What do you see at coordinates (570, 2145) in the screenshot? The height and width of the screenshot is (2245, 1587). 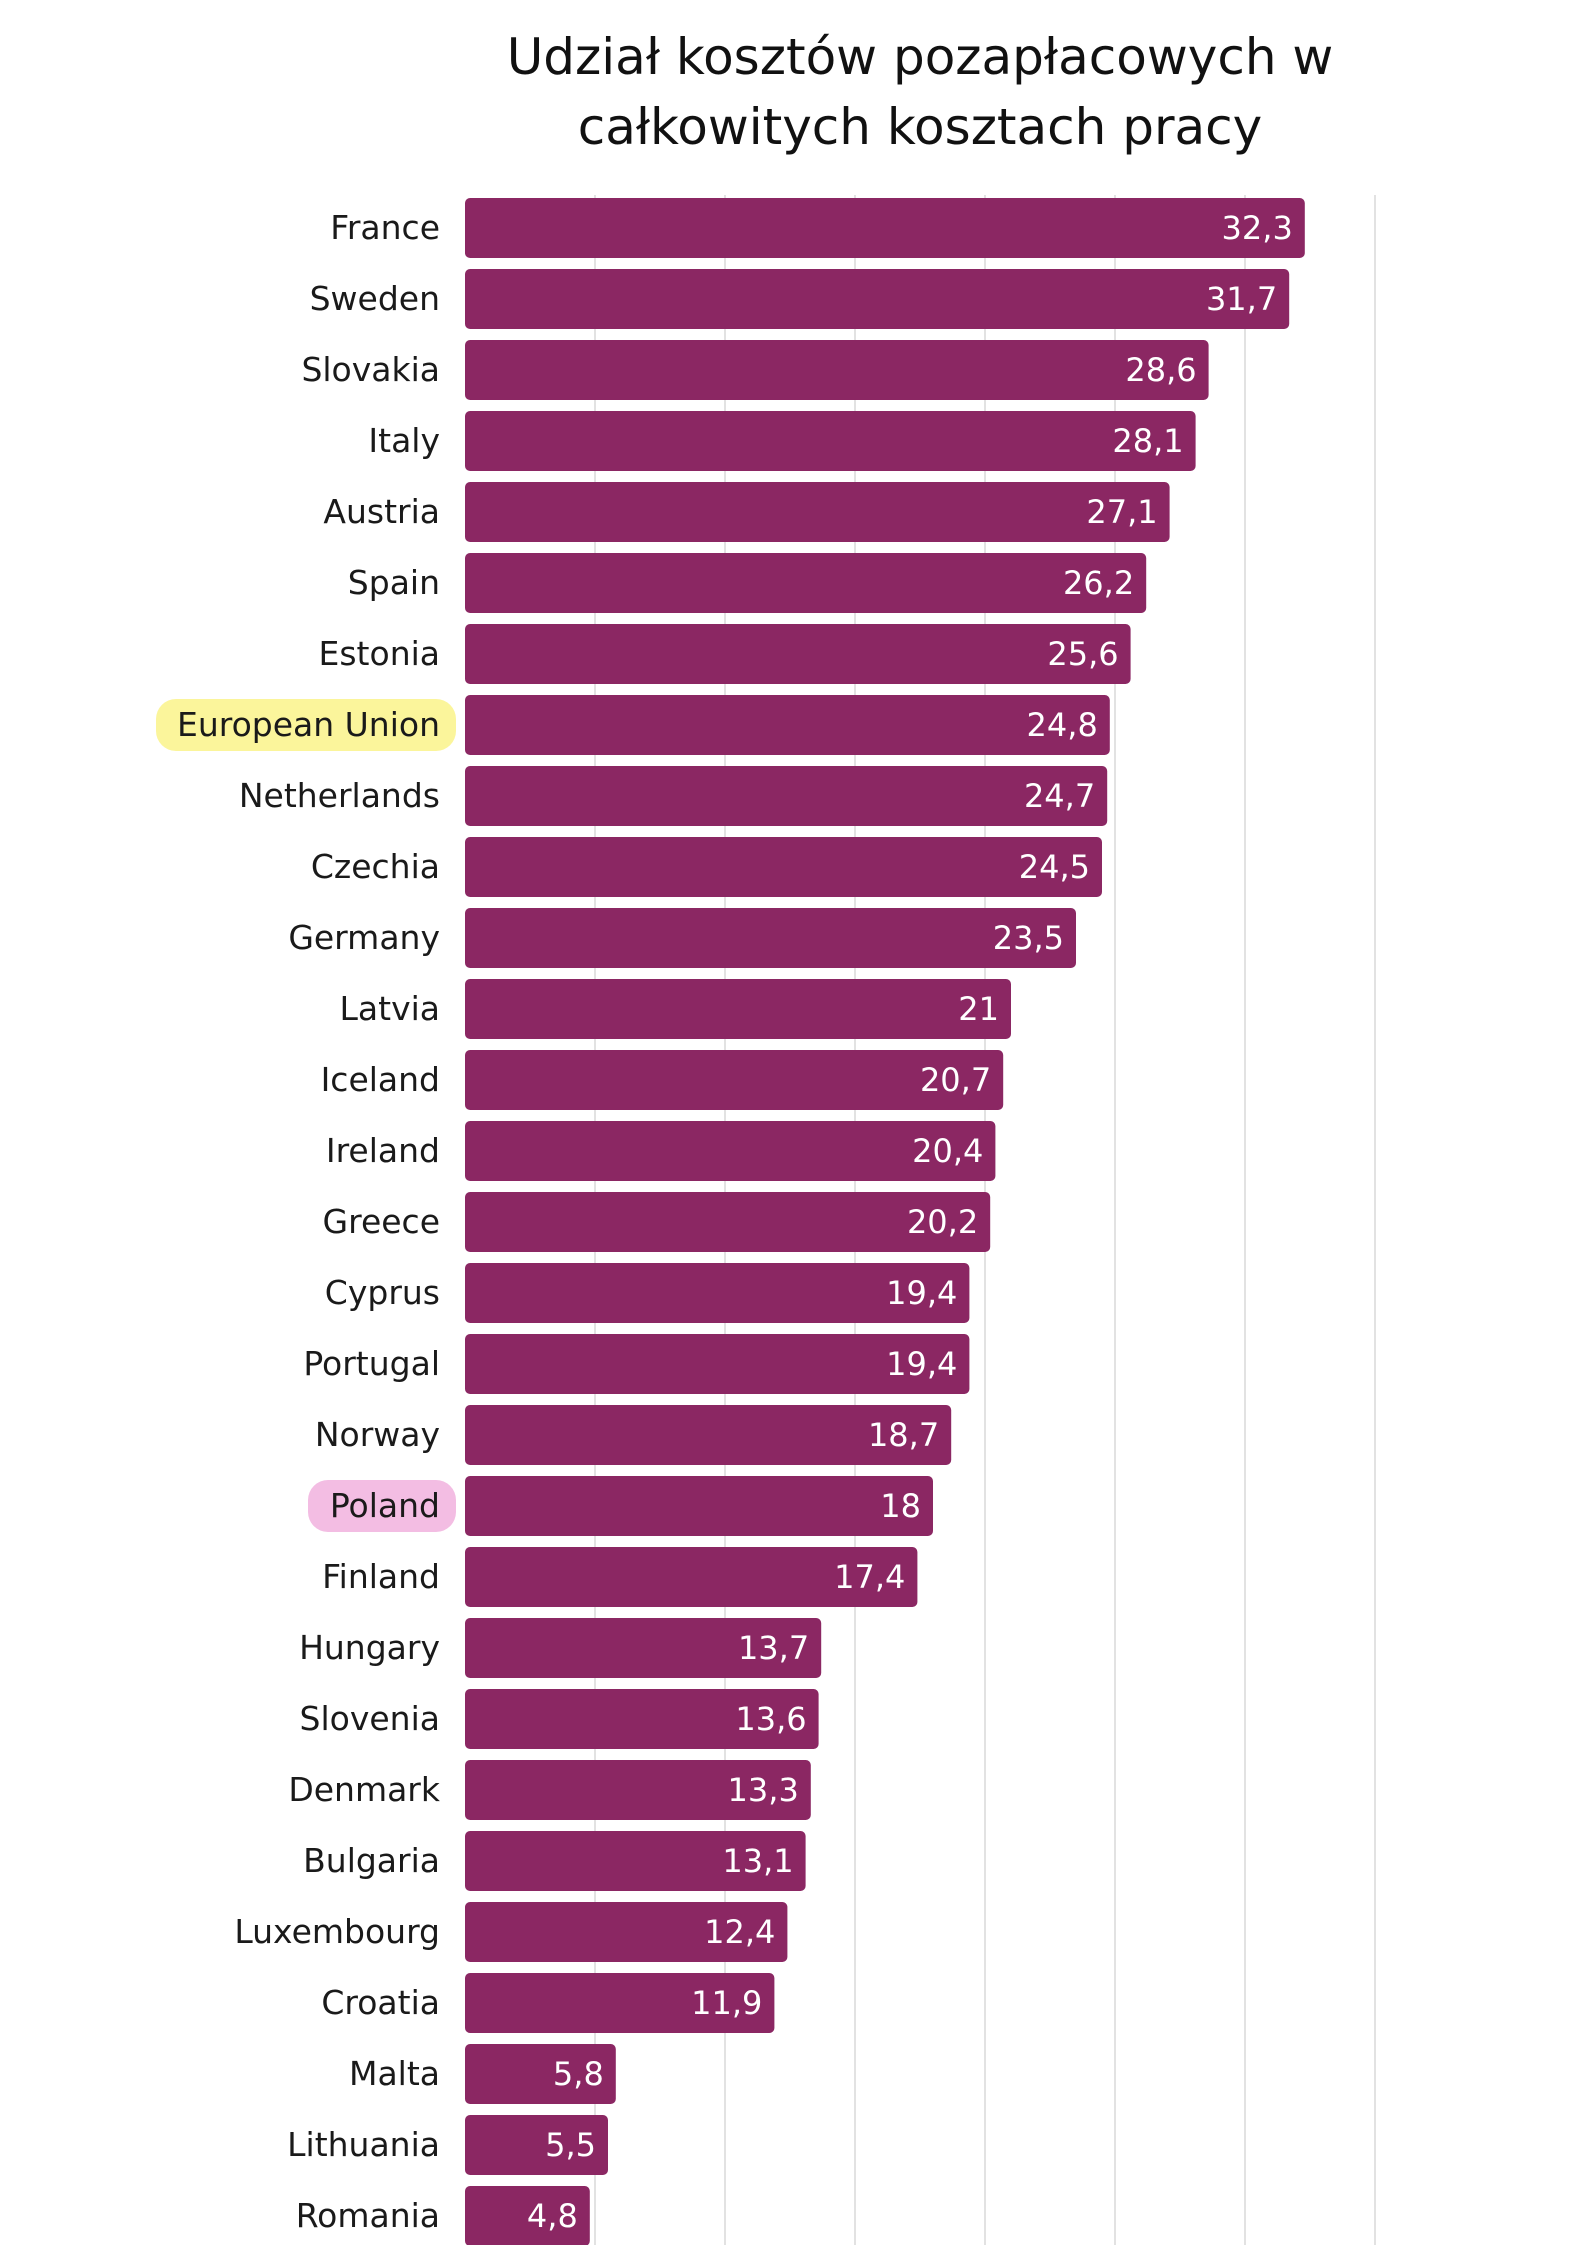 I see `value-label-lithuania: 5,5` at bounding box center [570, 2145].